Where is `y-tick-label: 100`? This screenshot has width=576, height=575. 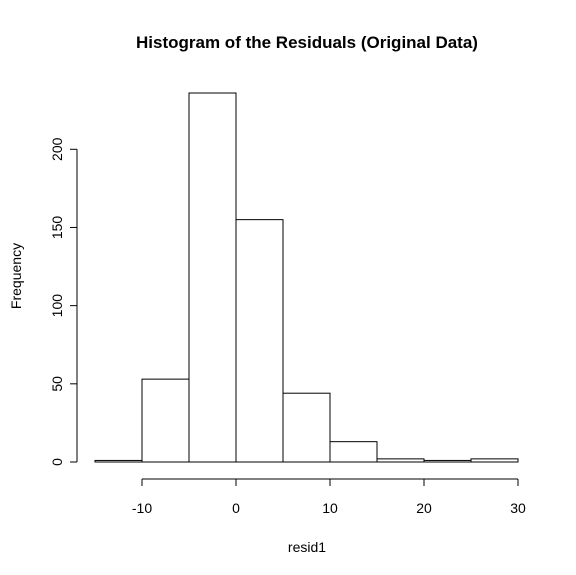 y-tick-label: 100 is located at coordinates (57, 306).